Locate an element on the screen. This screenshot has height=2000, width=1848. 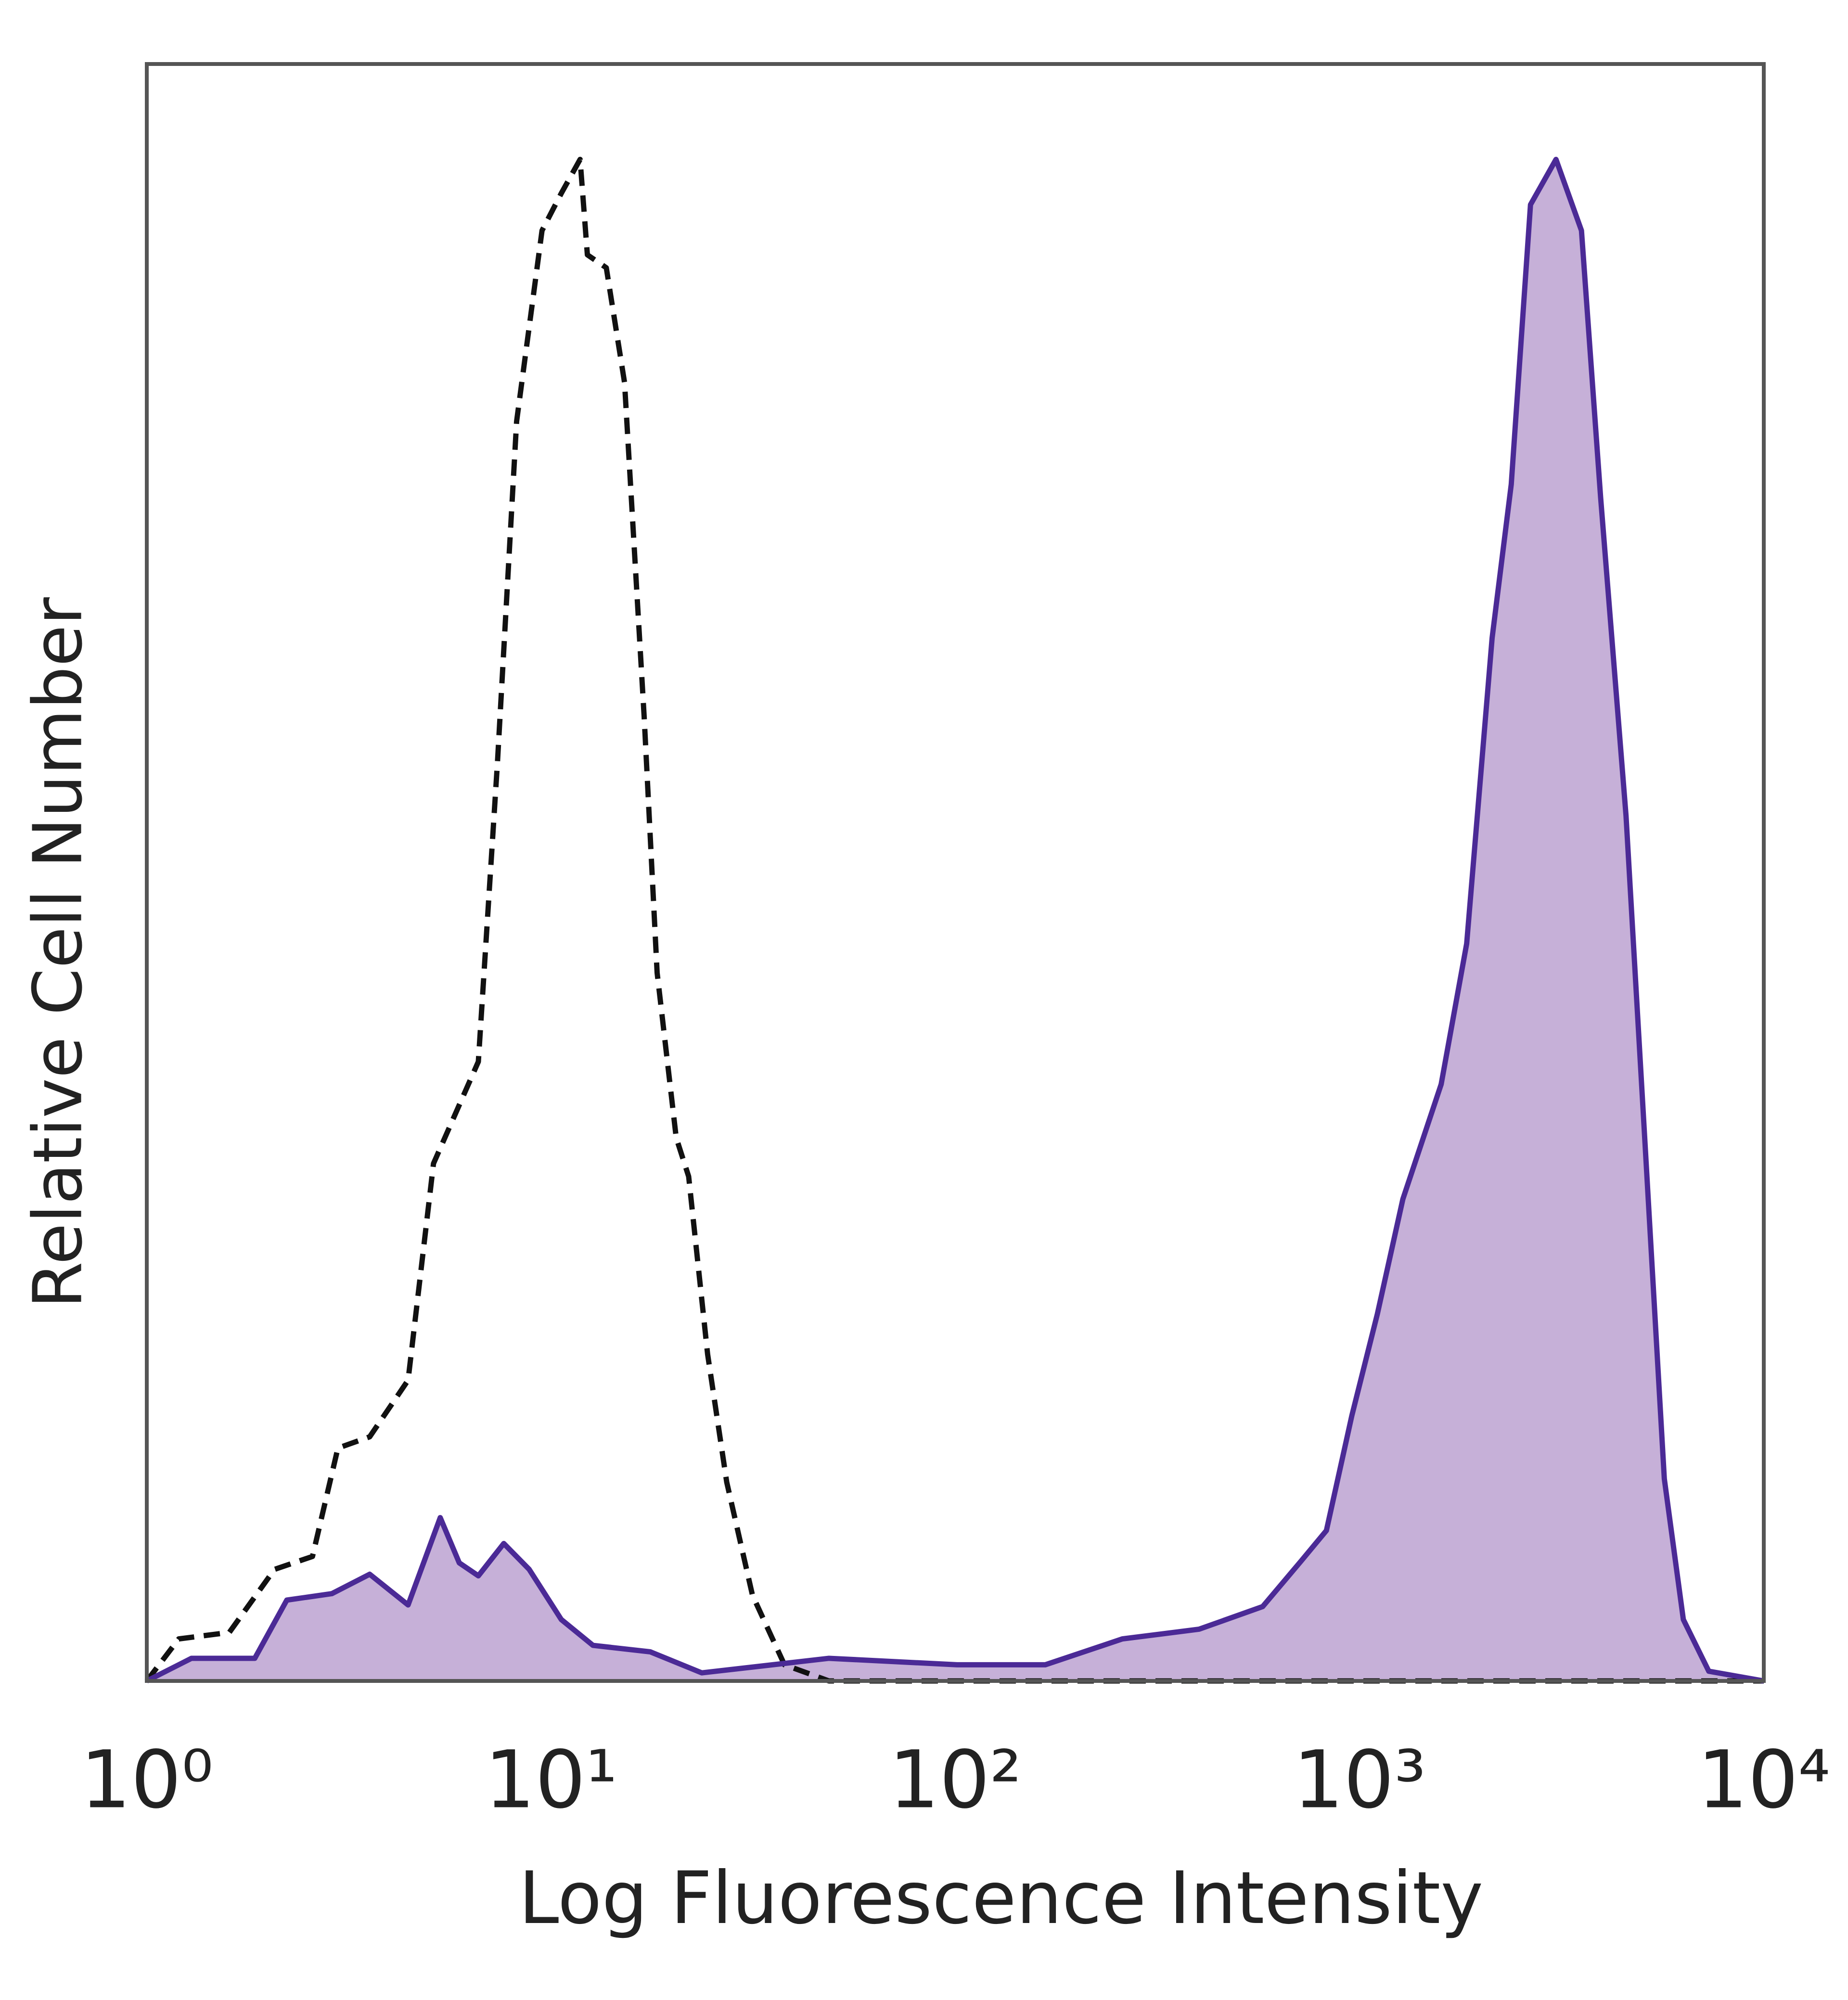
x-axis-label: Log Fluorescence Intensity is located at coordinates (1001, 1898).